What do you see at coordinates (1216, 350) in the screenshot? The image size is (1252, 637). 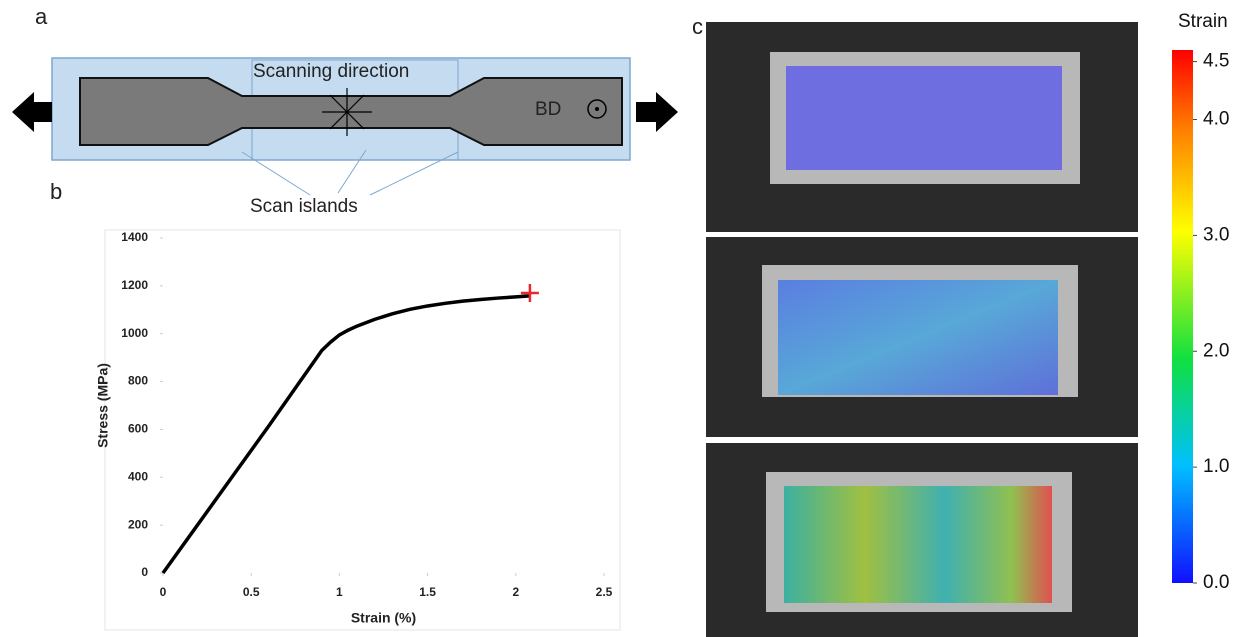 I see `colorbar-tick-label: 2.0` at bounding box center [1216, 350].